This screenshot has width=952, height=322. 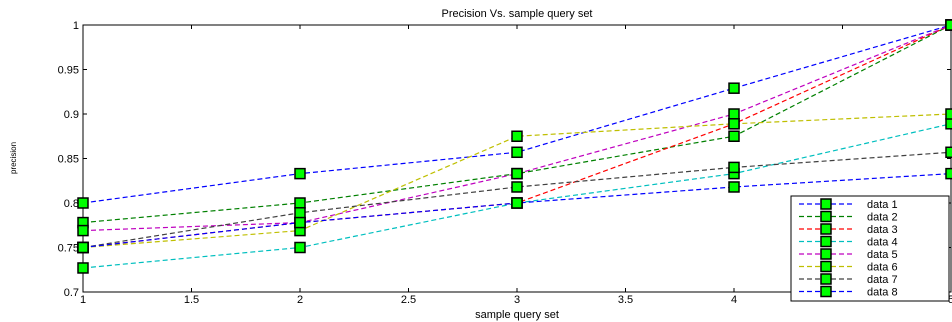 I want to click on legend-label: data 7, so click(x=882, y=280).